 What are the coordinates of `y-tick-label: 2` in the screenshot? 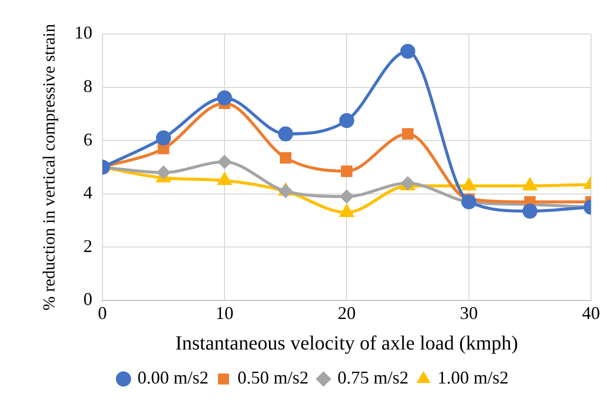 It's located at (87, 246).